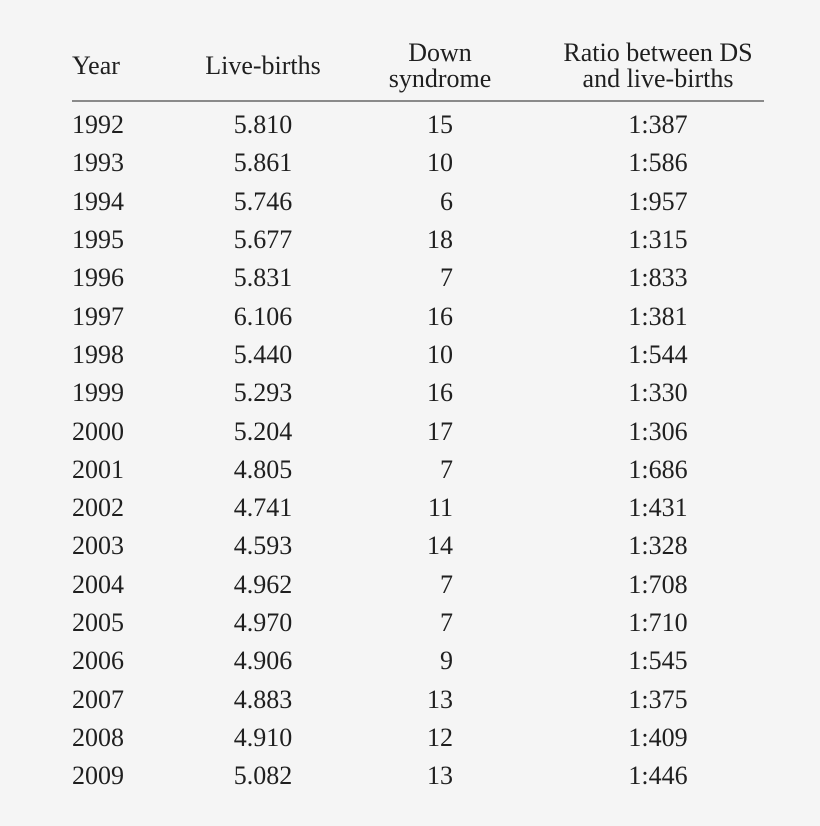 This screenshot has width=820, height=826. Describe the element at coordinates (440, 431) in the screenshot. I see `down-syndrome-cell: 17` at that location.